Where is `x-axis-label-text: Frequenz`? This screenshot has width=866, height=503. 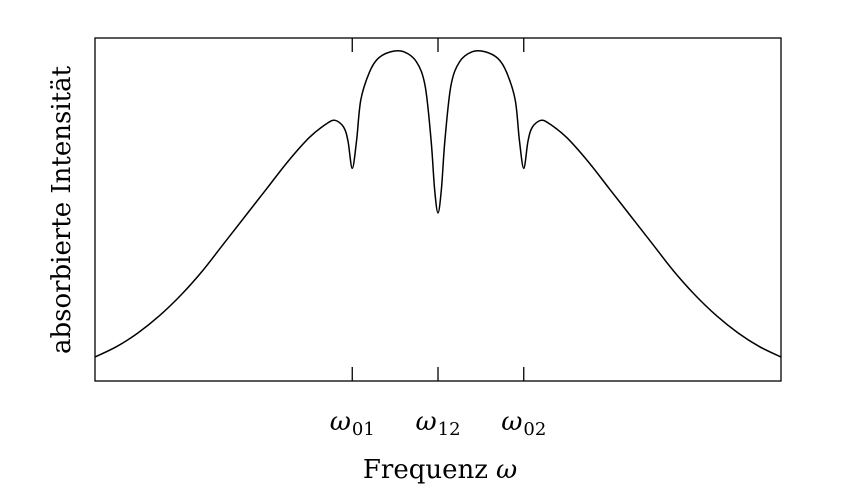 x-axis-label-text: Frequenz is located at coordinates (425, 470).